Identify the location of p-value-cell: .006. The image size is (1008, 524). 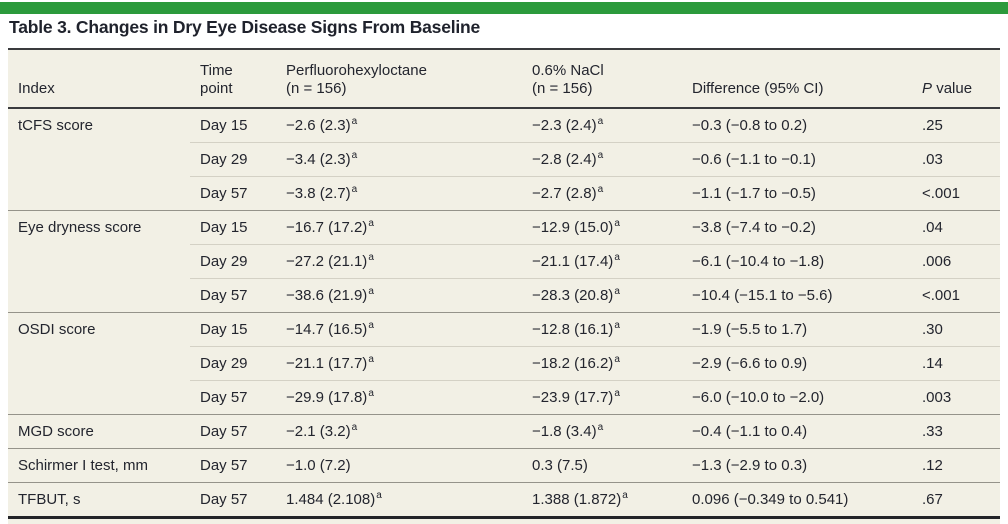
(956, 261).